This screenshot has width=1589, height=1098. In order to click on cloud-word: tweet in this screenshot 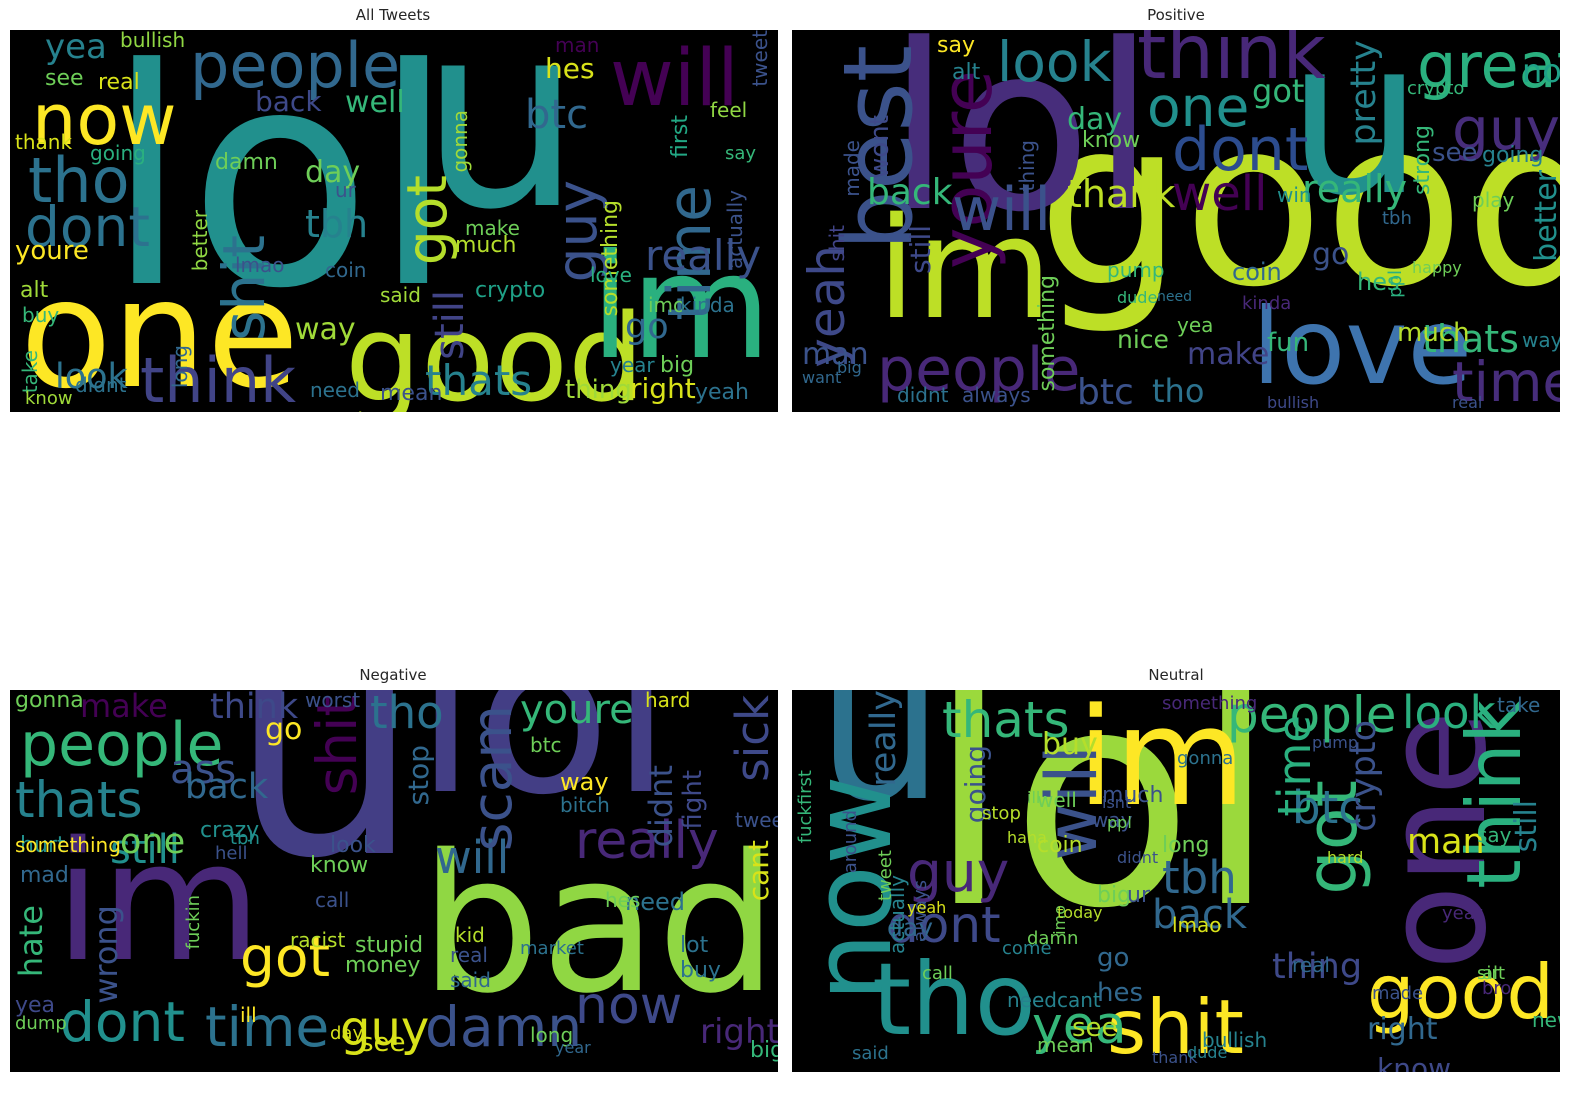, I will do `click(760, 58)`.